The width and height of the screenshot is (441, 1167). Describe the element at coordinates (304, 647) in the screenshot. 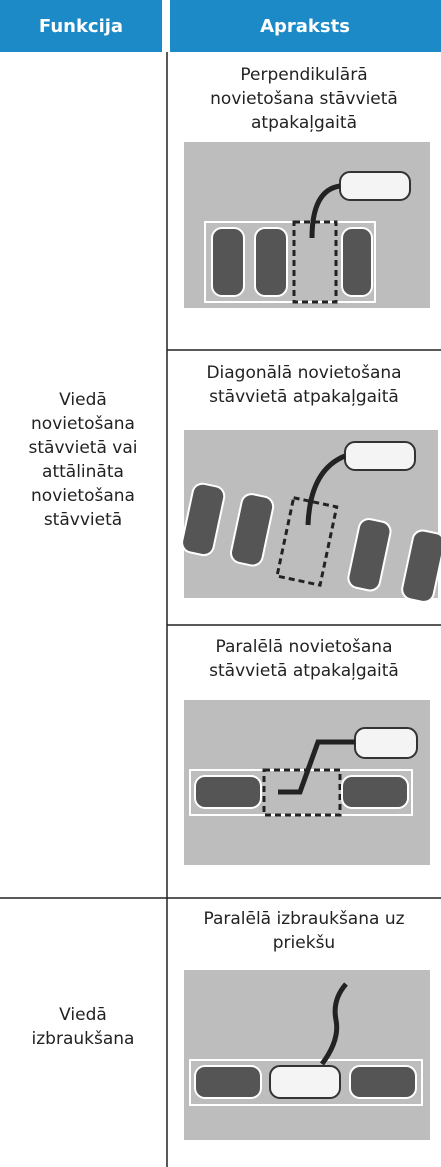

I see `cell-text: Paralēlā novietošana` at that location.